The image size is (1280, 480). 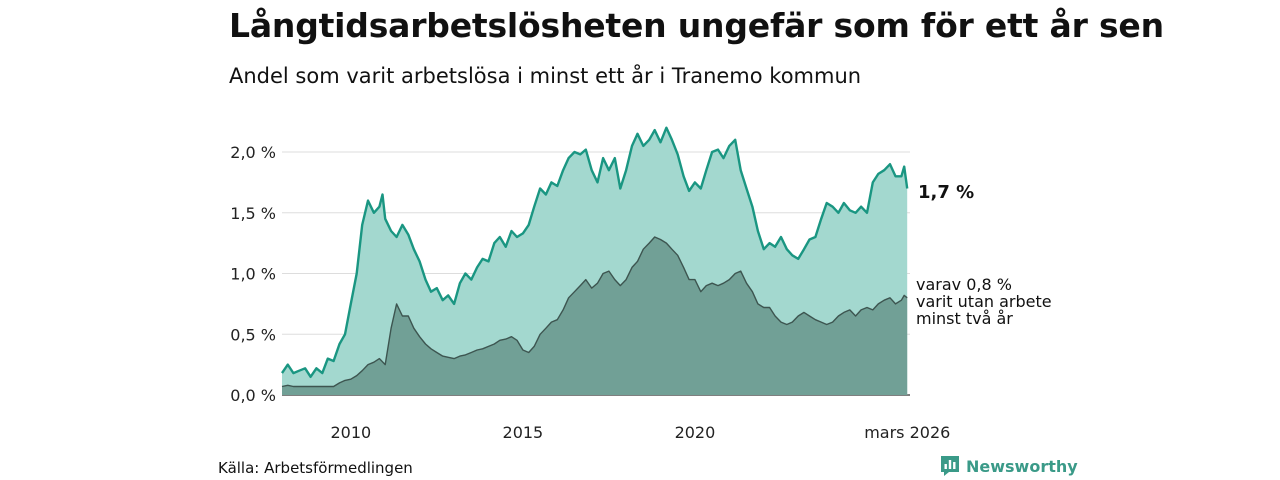 I want to click on sub-series-end-label-line: varav 0,8 %, so click(x=964, y=284).